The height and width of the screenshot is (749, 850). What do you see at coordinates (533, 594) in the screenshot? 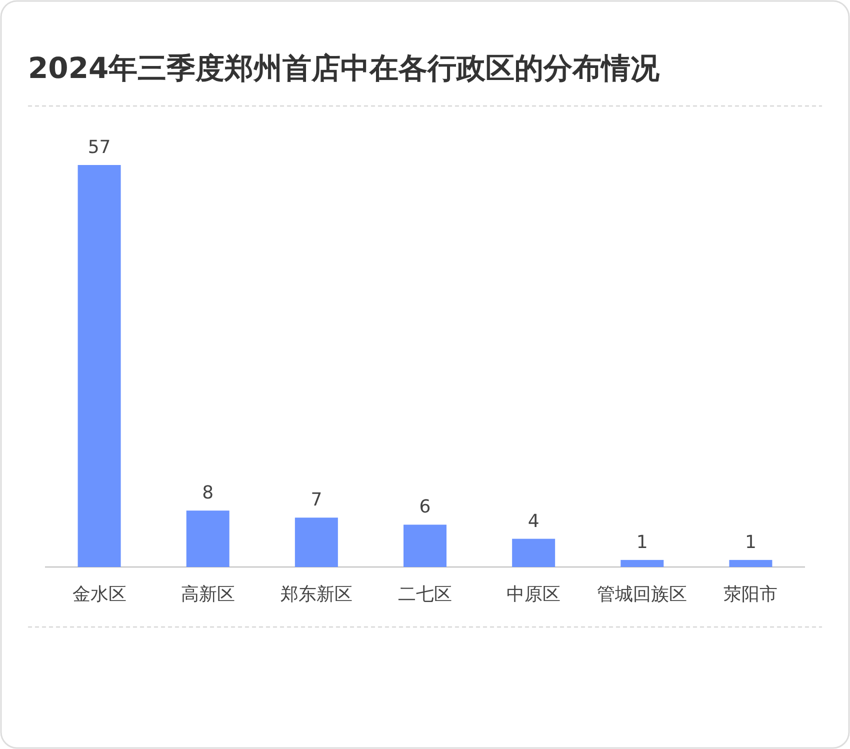
I see `x-tick-label: 中原区` at bounding box center [533, 594].